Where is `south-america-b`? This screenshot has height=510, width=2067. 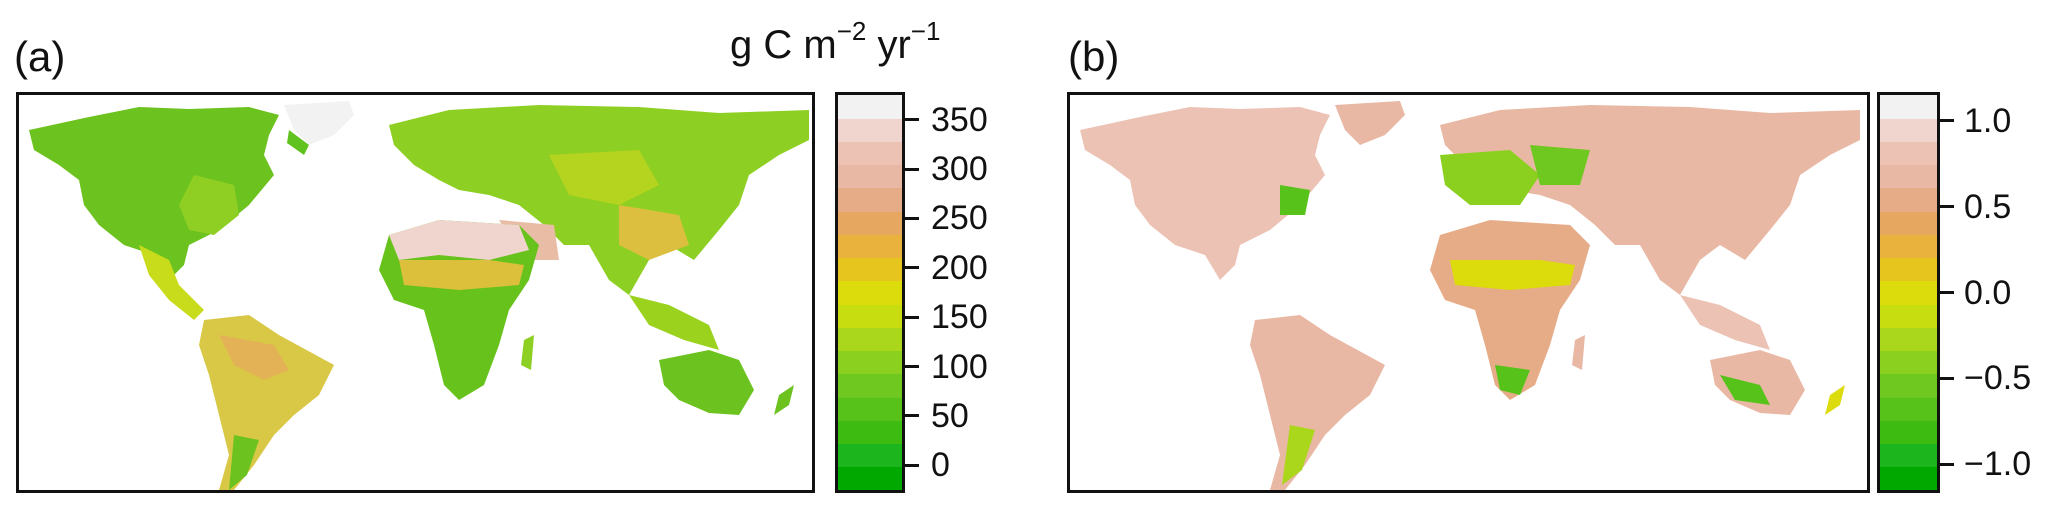 south-america-b is located at coordinates (1317, 402).